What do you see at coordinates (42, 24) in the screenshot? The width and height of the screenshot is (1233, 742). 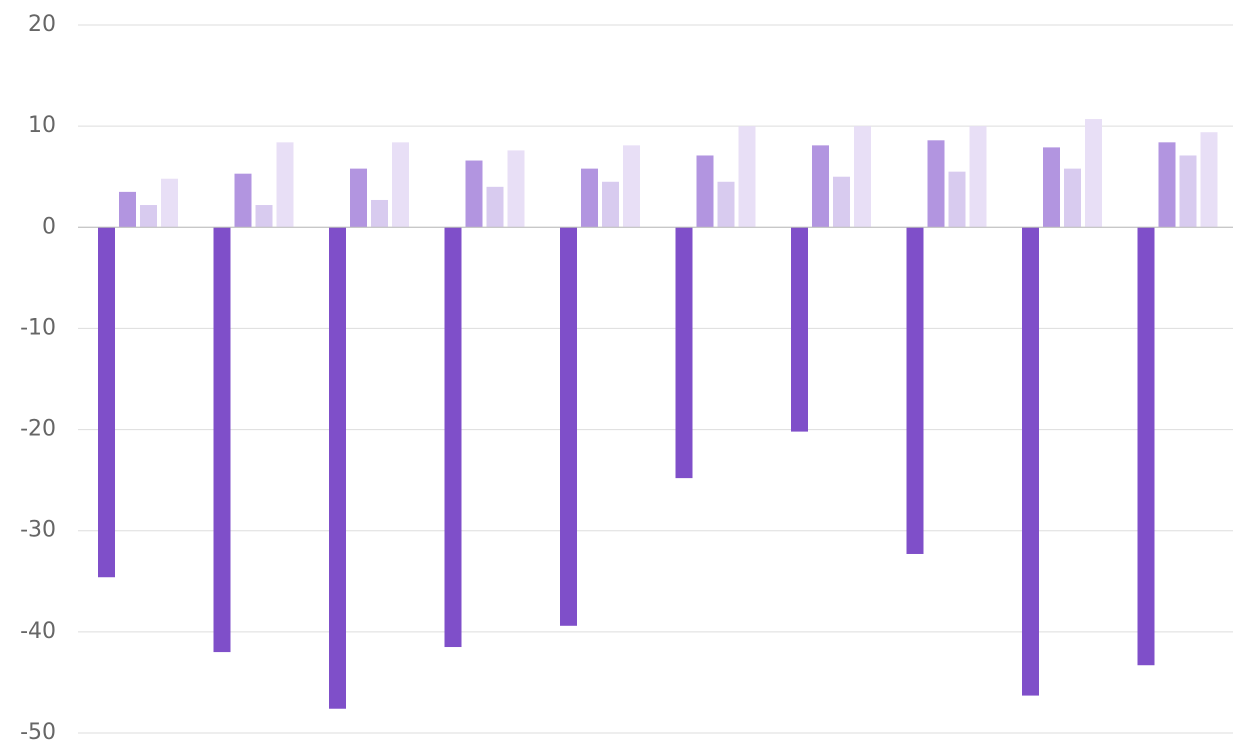 I see `y-tick-label: 20` at bounding box center [42, 24].